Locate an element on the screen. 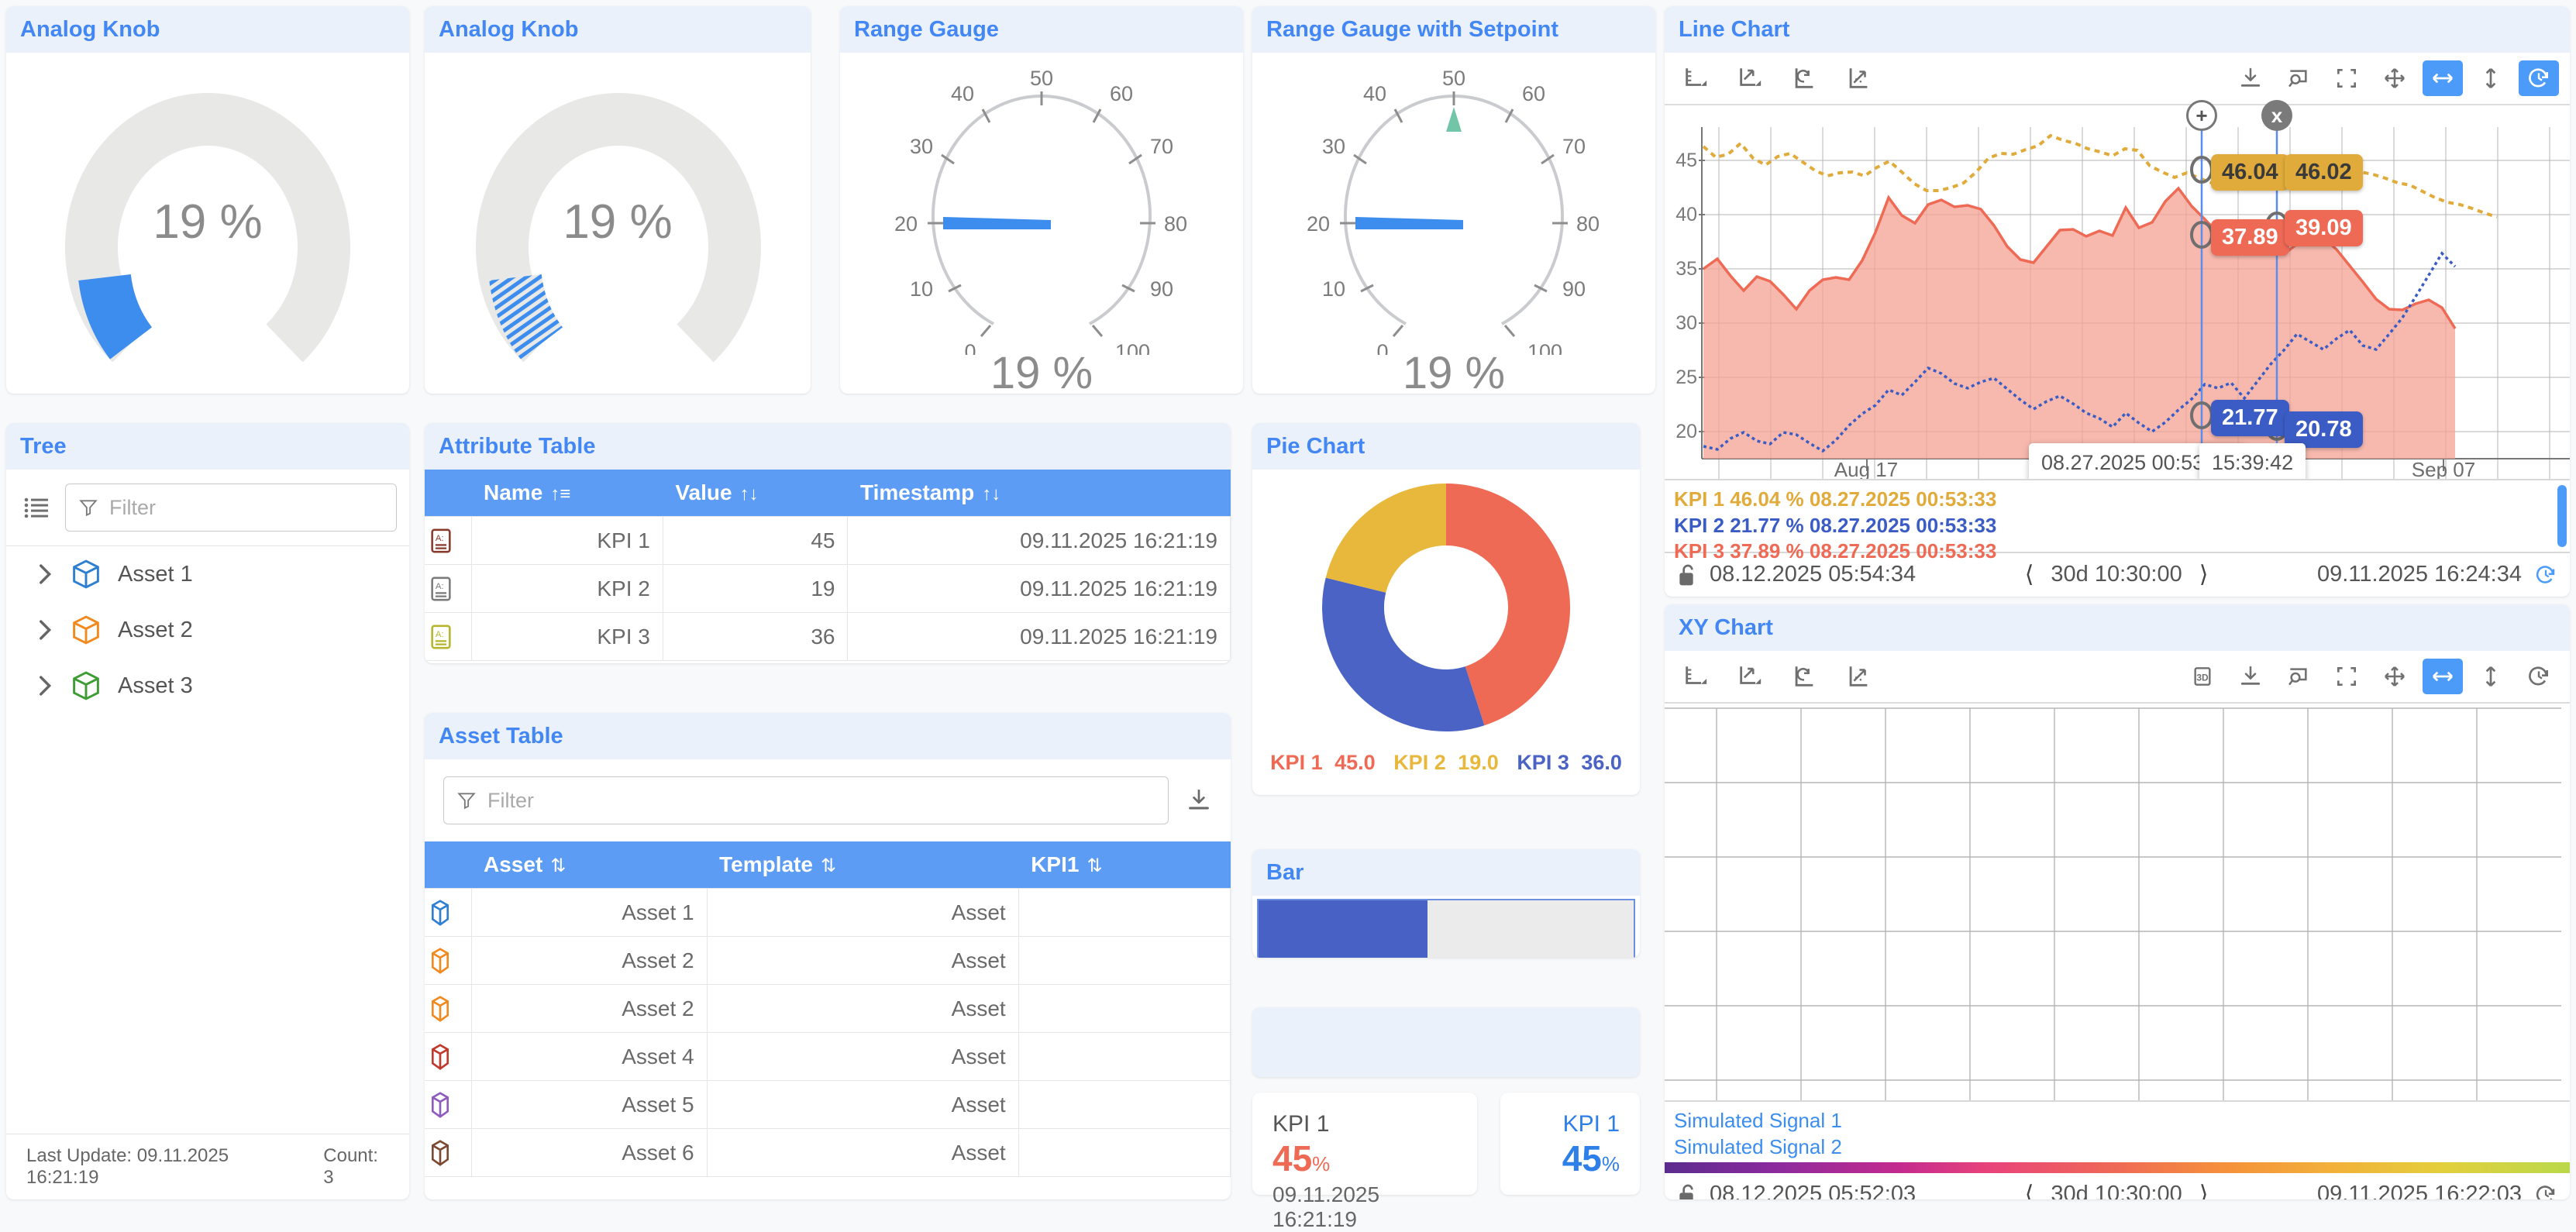 The width and height of the screenshot is (2576, 1232). panel-title: Line Chart is located at coordinates (2117, 29).